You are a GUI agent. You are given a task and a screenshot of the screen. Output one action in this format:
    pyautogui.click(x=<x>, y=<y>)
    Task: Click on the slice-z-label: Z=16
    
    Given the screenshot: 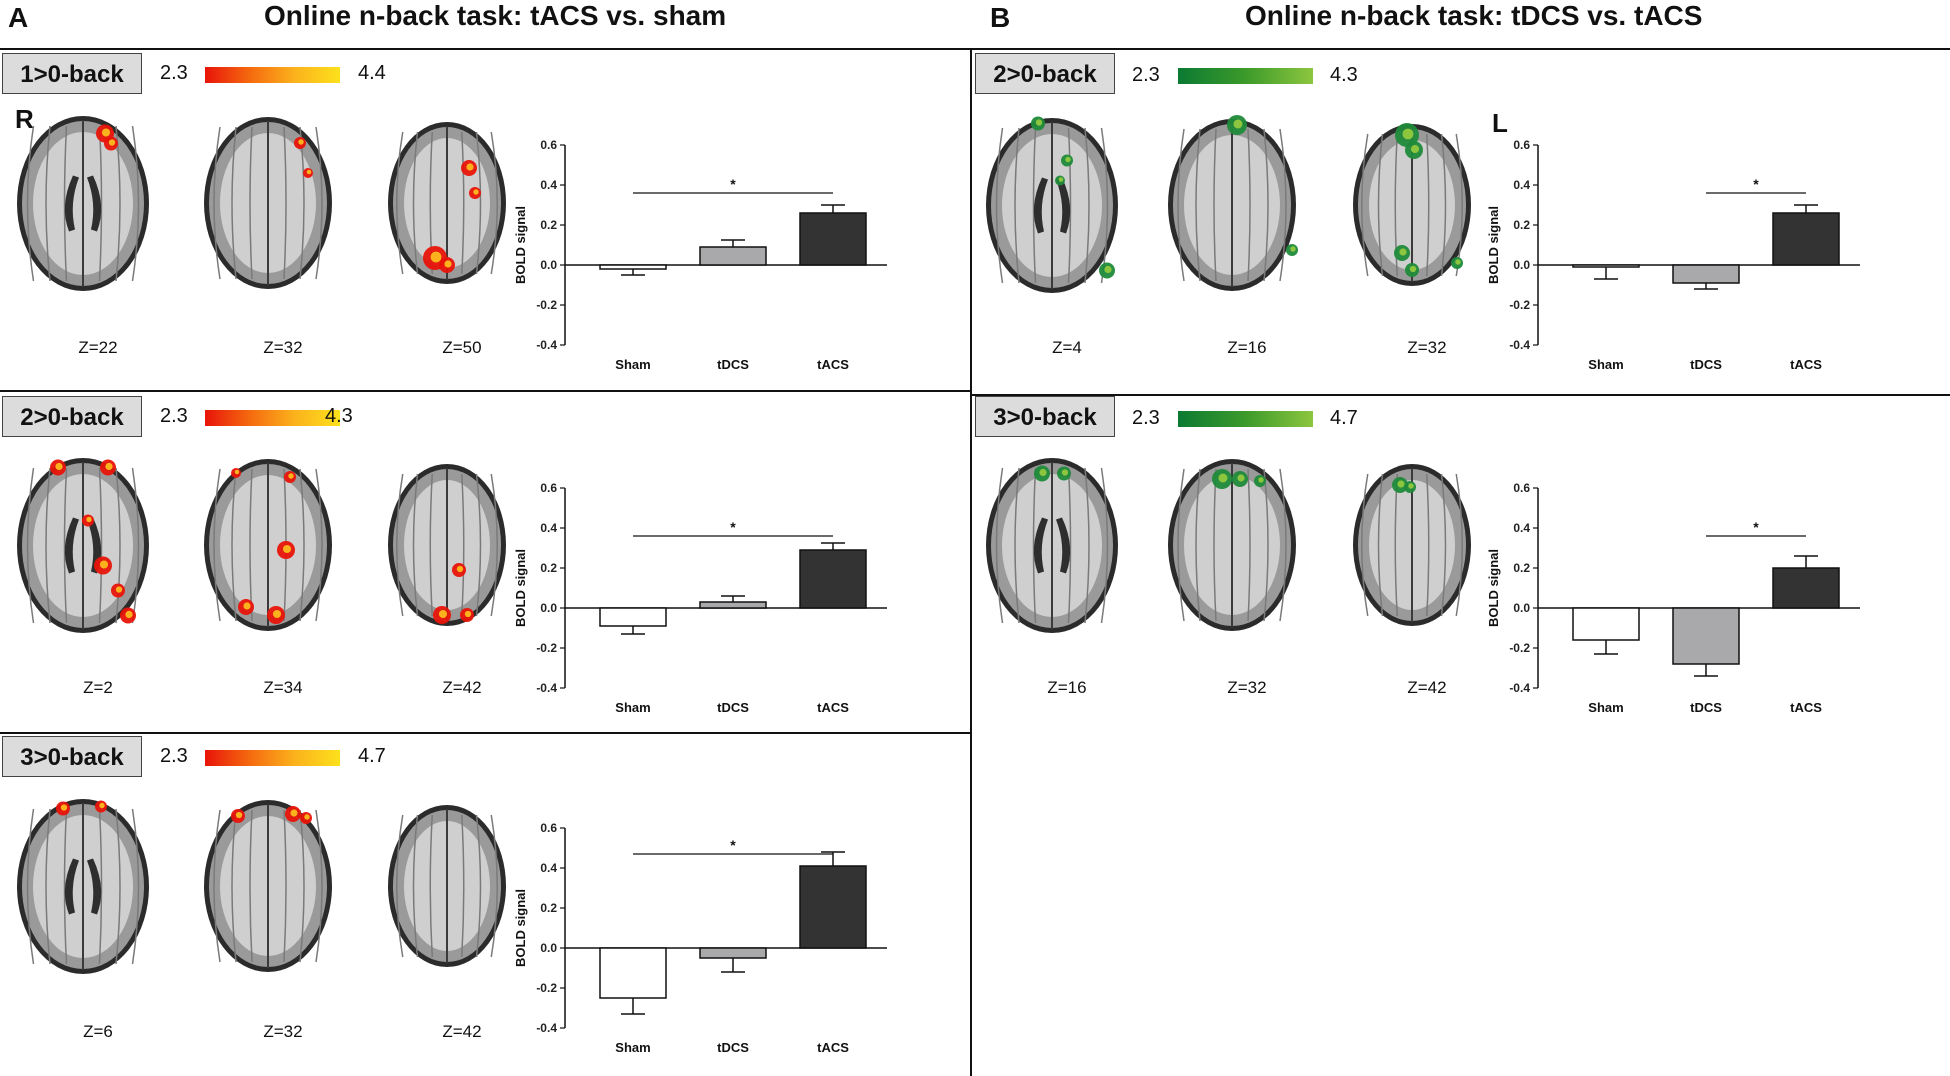 What is the action you would take?
    pyautogui.click(x=1067, y=687)
    